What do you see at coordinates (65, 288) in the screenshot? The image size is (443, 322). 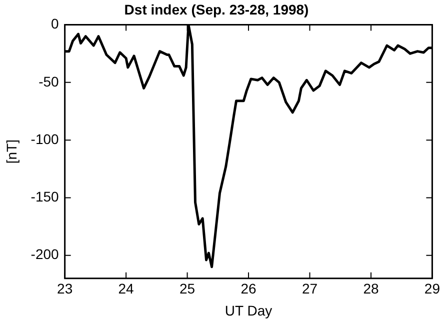 I see `x-tick-label: 23` at bounding box center [65, 288].